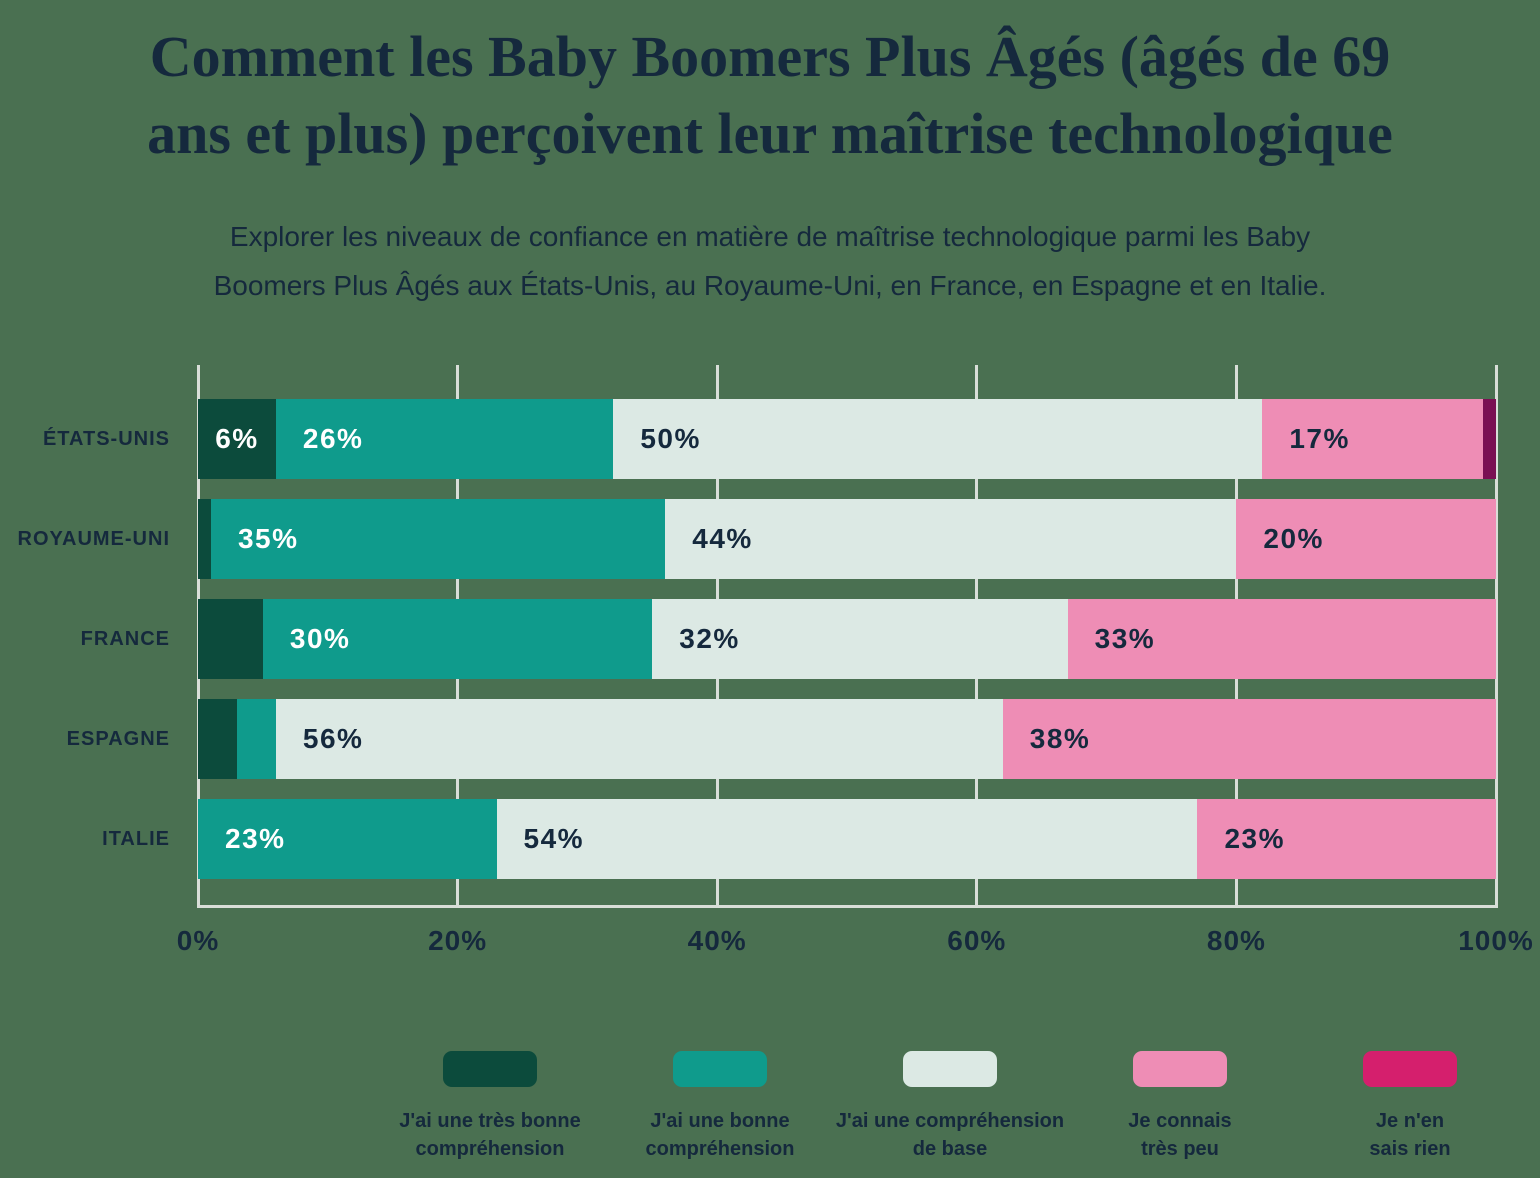 The image size is (1540, 1178). I want to click on bar-segment: 20%, so click(1366, 539).